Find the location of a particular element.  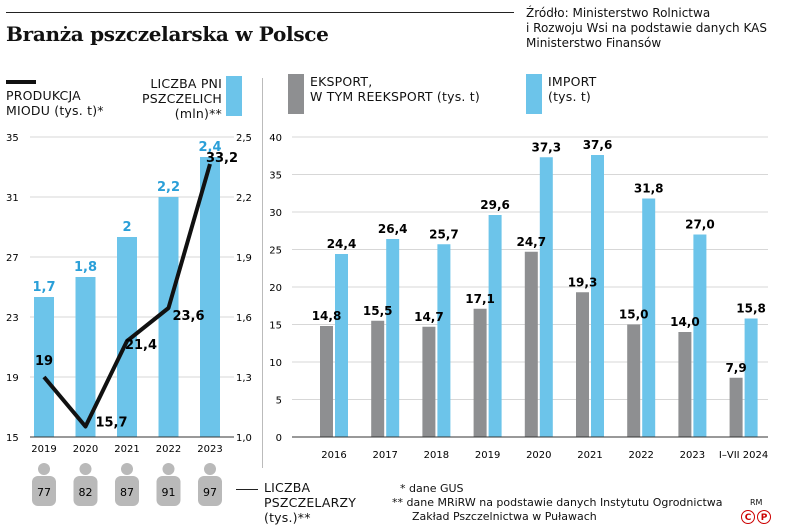

honey-legend-label: PRODUKCJA MIODU (tys. t)* is located at coordinates (55, 103).